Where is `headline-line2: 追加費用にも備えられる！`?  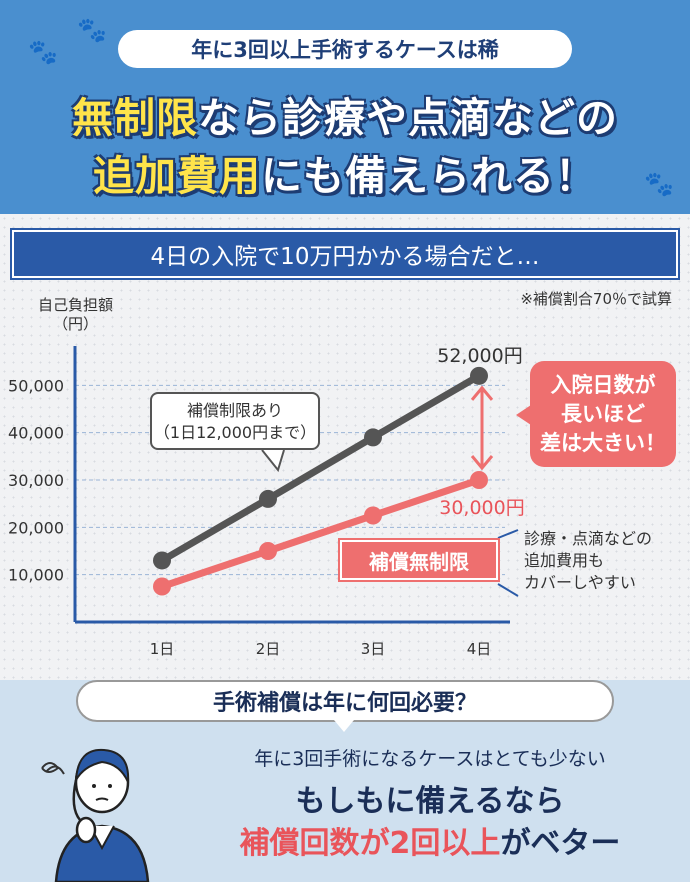 headline-line2: 追加費用にも備えられる！ is located at coordinates (345, 176).